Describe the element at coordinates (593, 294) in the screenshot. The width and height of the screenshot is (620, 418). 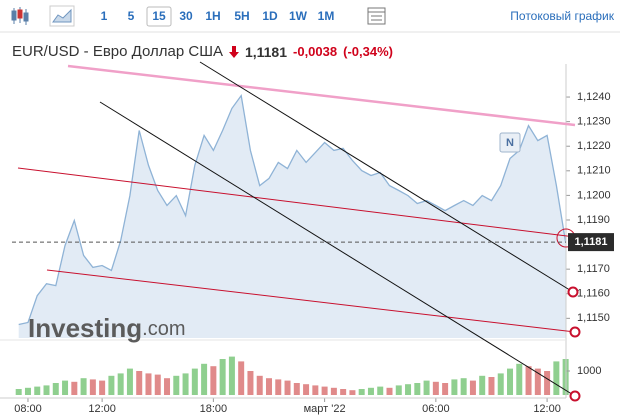
I see `y-tick-label: 1,1160` at that location.